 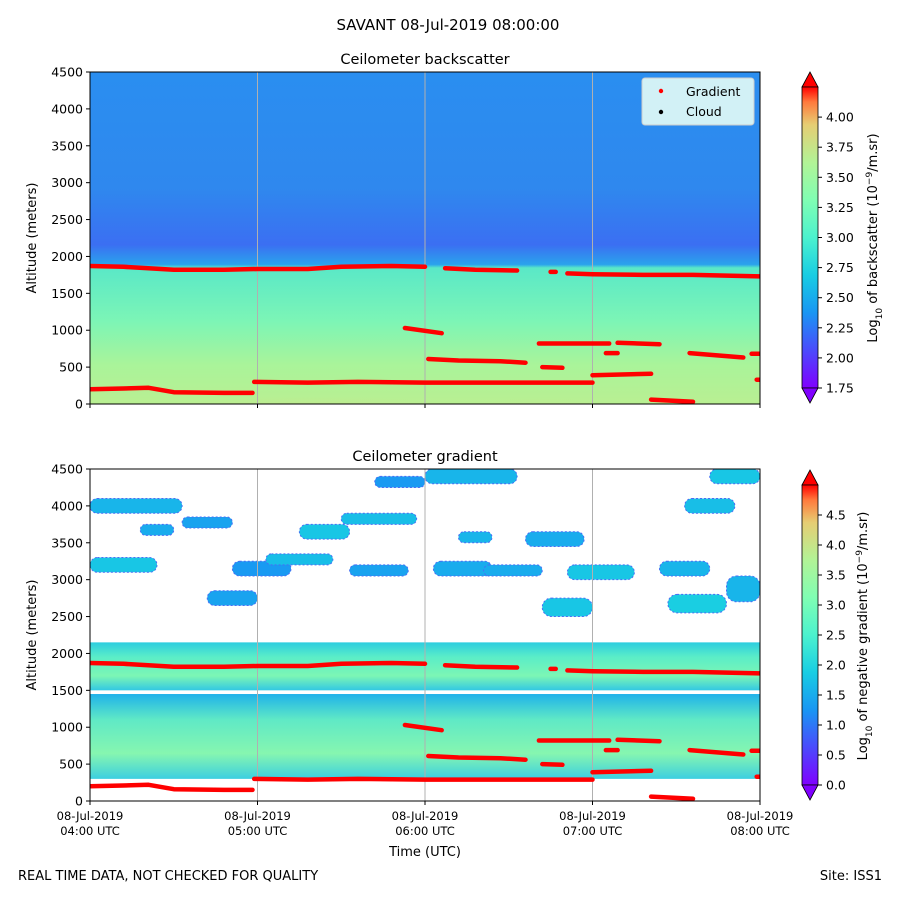 I want to click on backscatter-y-label: Altitude (meters), so click(x=32, y=238).